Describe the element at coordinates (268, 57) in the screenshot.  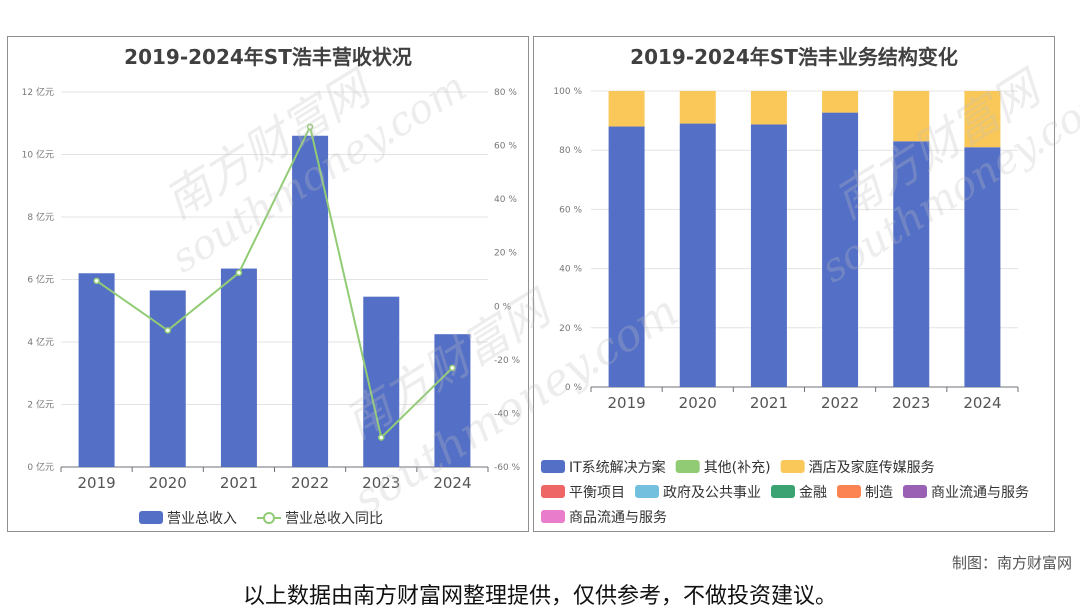
I see `revenue-chart-title: 2019-2024年ST浩丰营收状况` at that location.